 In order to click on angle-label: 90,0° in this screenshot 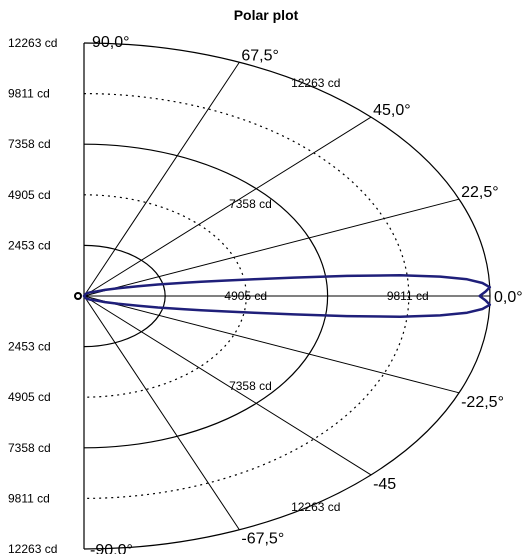, I will do `click(111, 42)`.